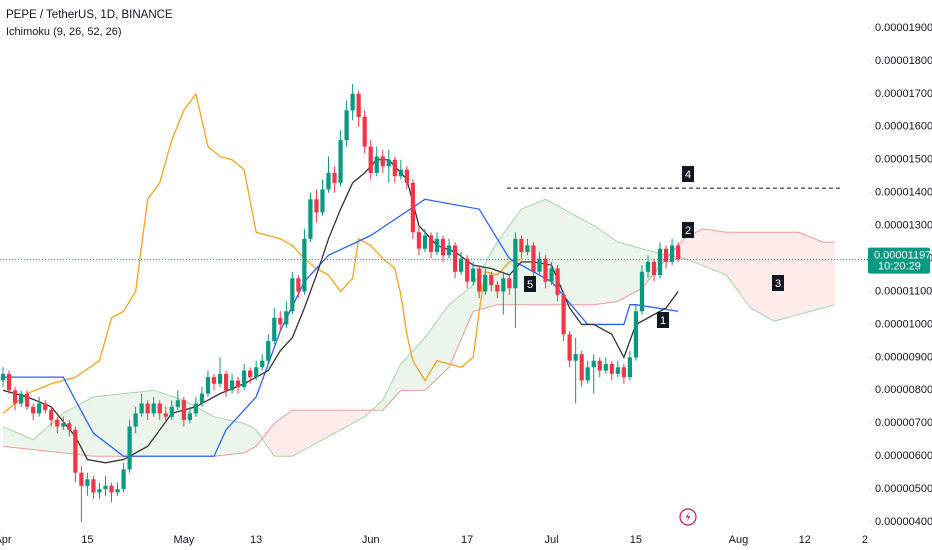 The height and width of the screenshot is (550, 932). What do you see at coordinates (688, 231) in the screenshot?
I see `annotation-label: 2` at bounding box center [688, 231].